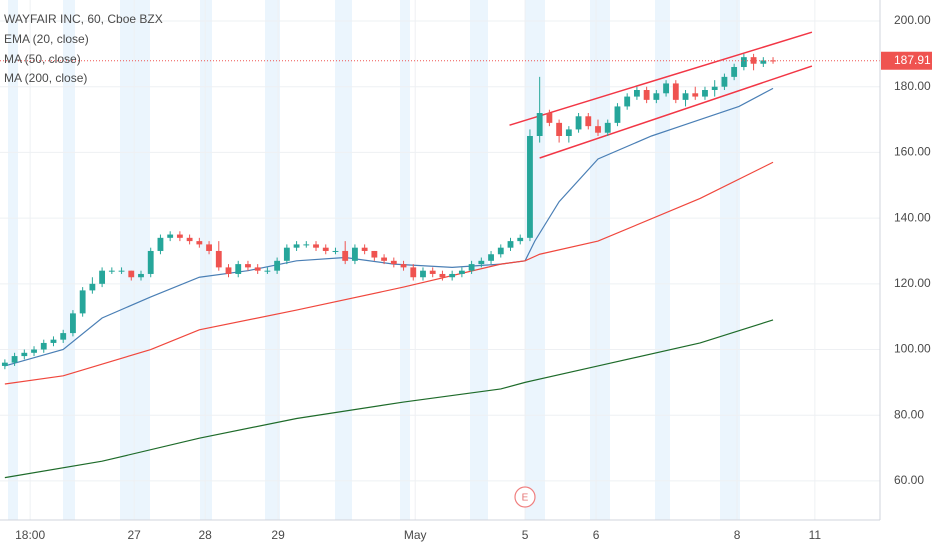 This screenshot has width=932, height=550. I want to click on y-tick-label: 140.00, so click(912, 217).